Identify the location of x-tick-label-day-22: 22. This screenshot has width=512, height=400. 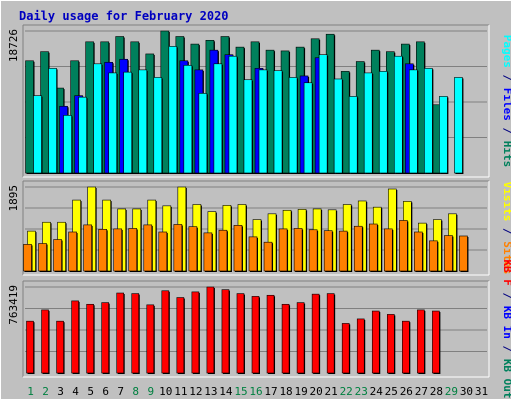
(346, 391).